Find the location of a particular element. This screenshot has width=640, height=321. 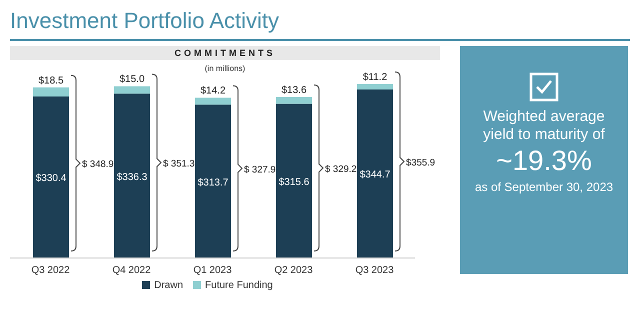

data-label: $15.0 is located at coordinates (132, 80).